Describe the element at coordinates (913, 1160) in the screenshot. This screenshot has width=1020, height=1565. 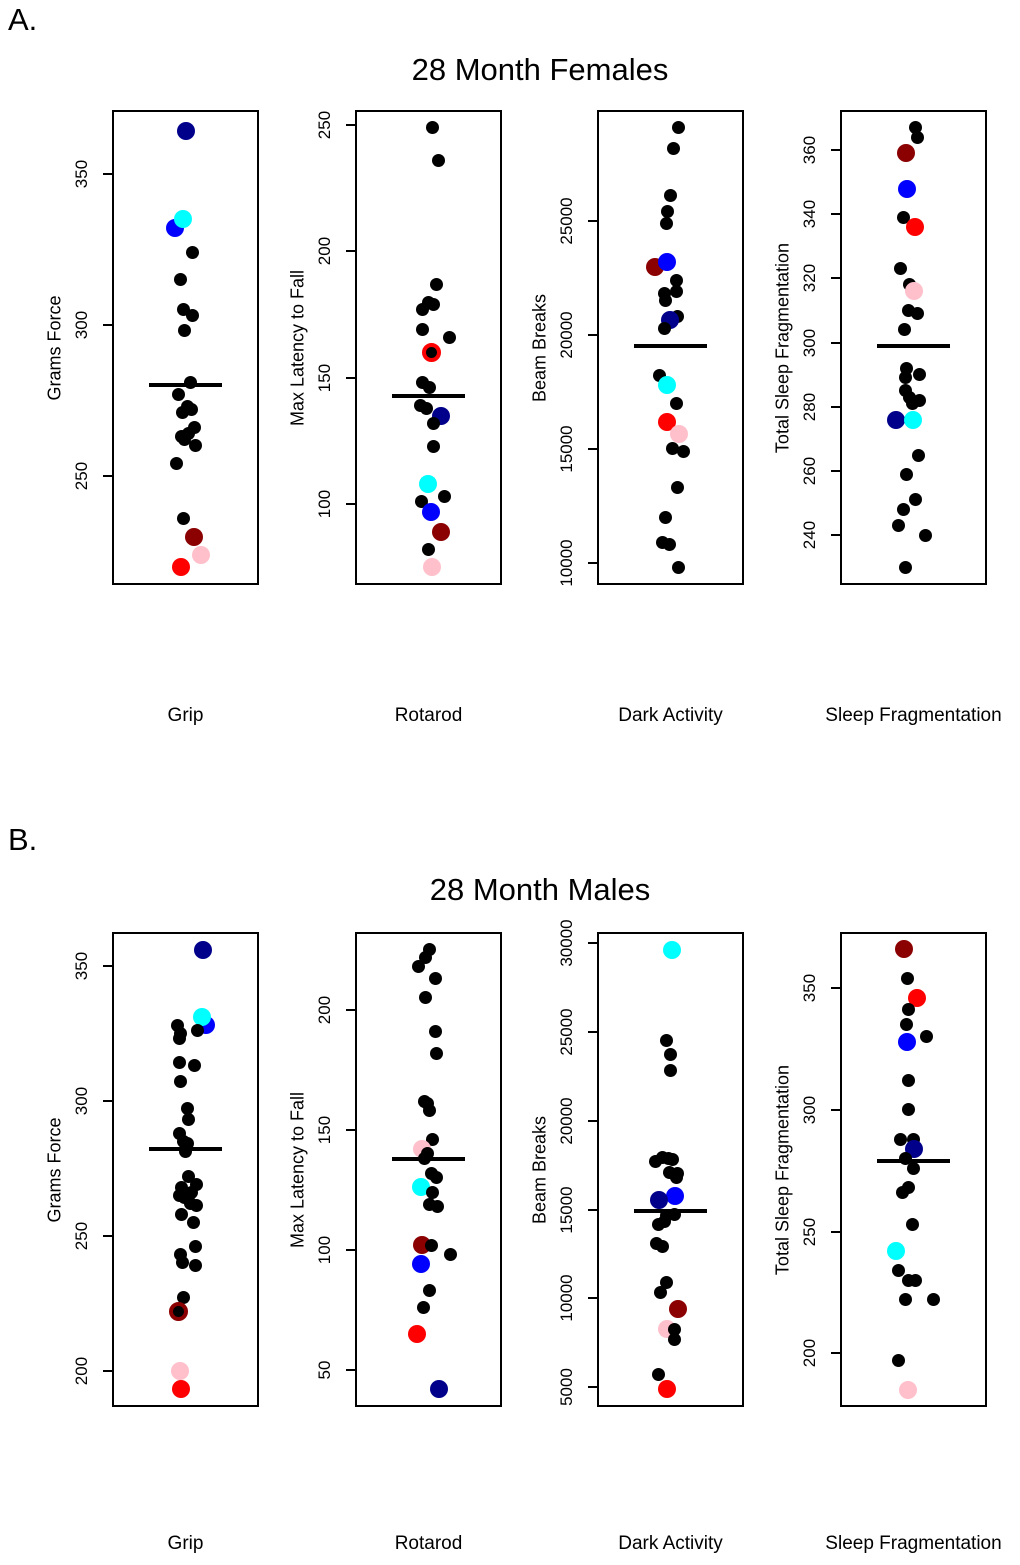
I see `mean-line-sleep-fragmentation-b` at that location.